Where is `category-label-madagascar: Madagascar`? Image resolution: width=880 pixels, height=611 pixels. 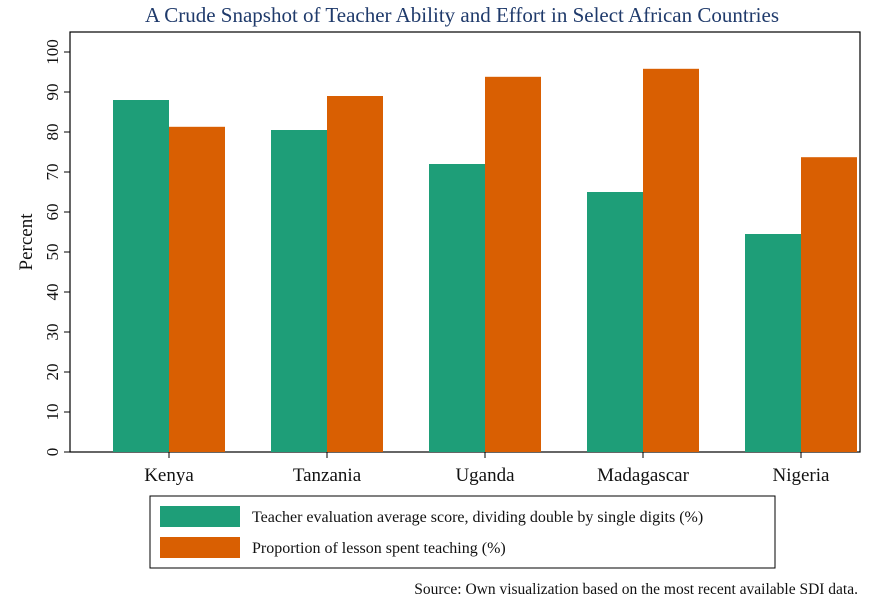
category-label-madagascar: Madagascar is located at coordinates (643, 475).